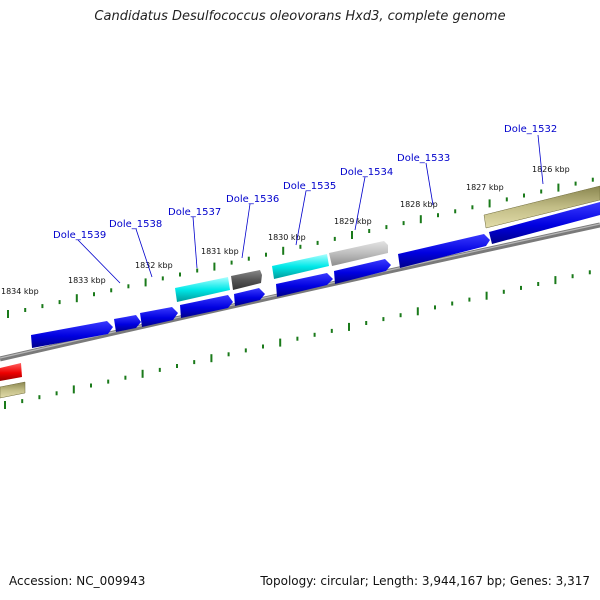  Describe the element at coordinates (79, 235) in the screenshot. I see `gene-label: Dole_1539` at that location.